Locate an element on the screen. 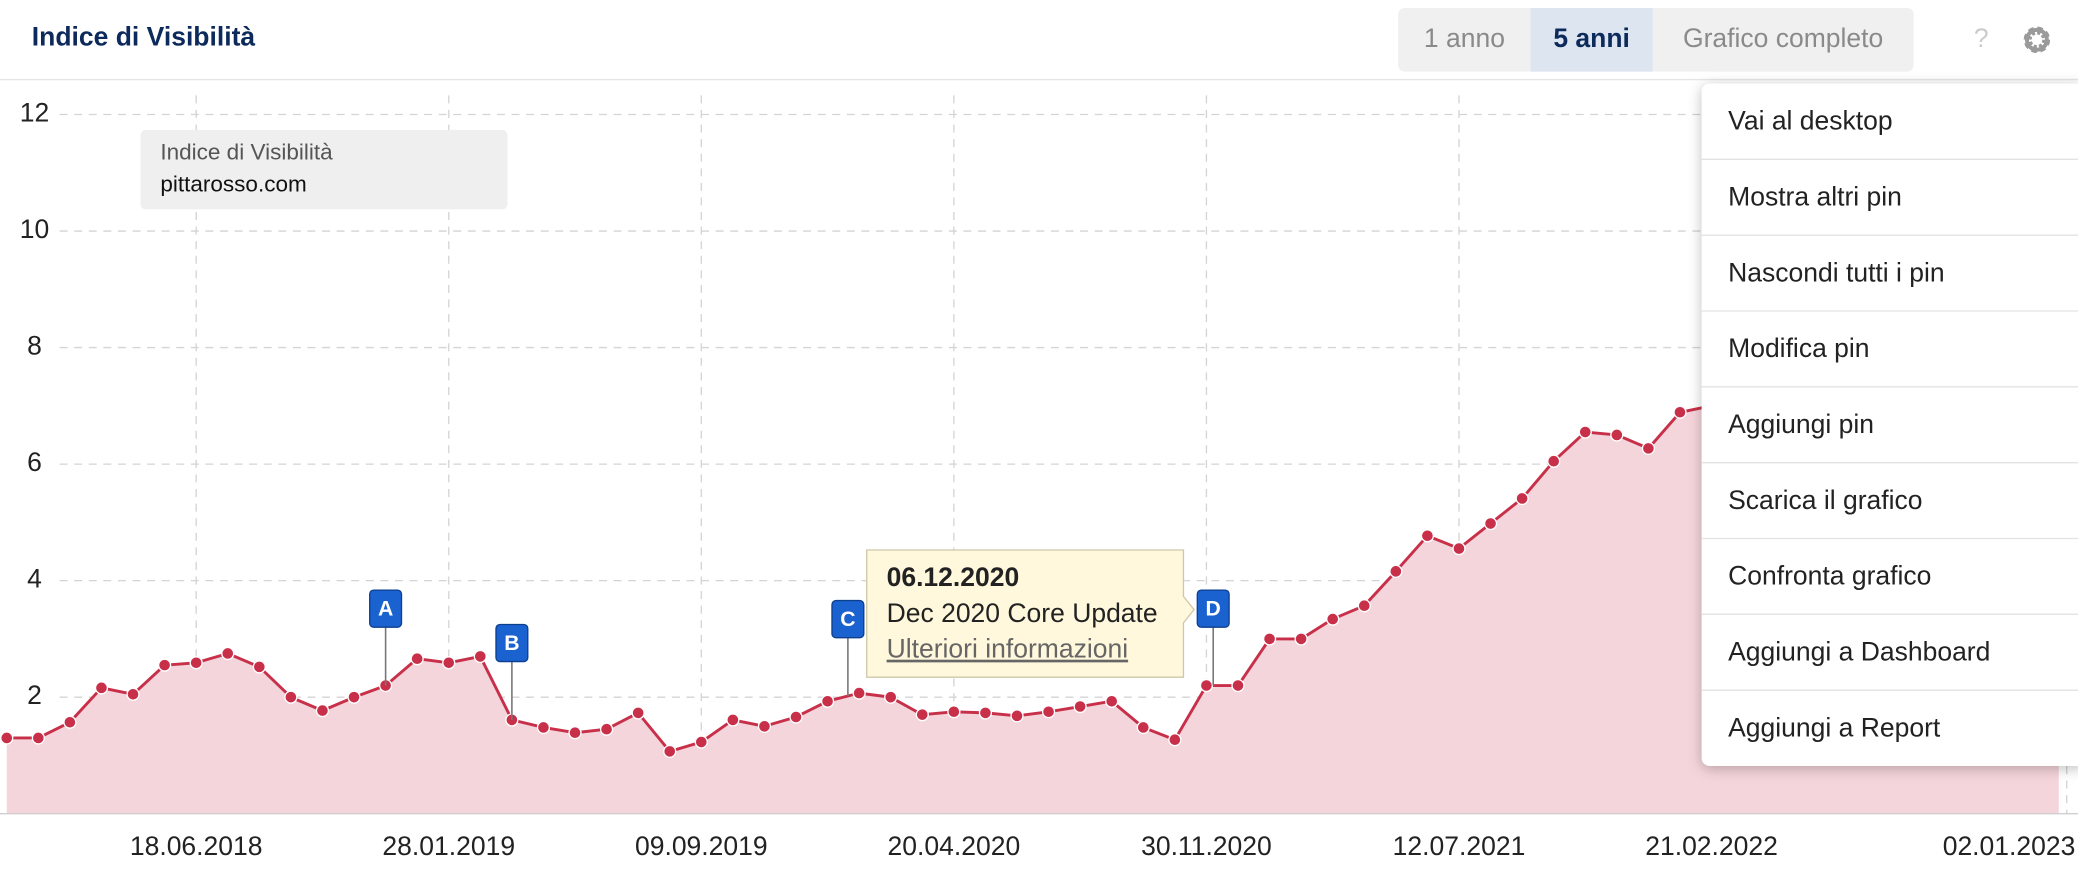 The height and width of the screenshot is (880, 2078). legend: Indice di Visibilità pittarosso.com is located at coordinates (324, 169).